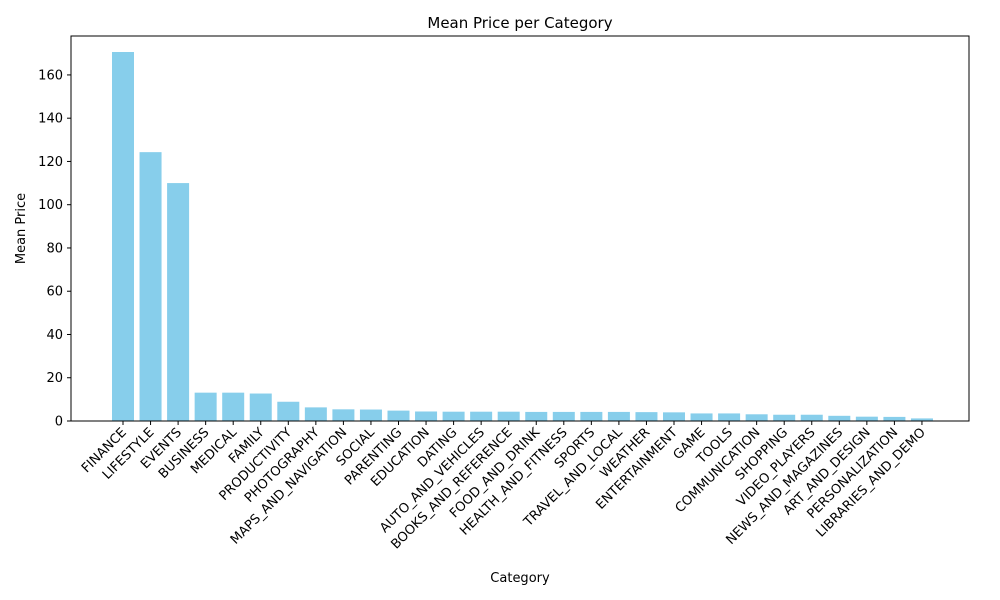 This screenshot has width=1000, height=600. Describe the element at coordinates (123, 237) in the screenshot. I see `bar-finance` at that location.